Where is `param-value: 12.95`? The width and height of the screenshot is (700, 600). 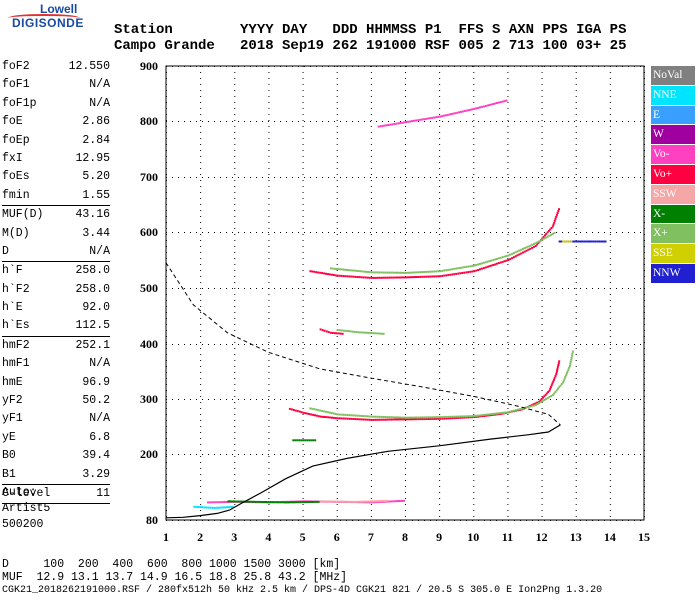 param-value: 12.95 is located at coordinates (92, 158).